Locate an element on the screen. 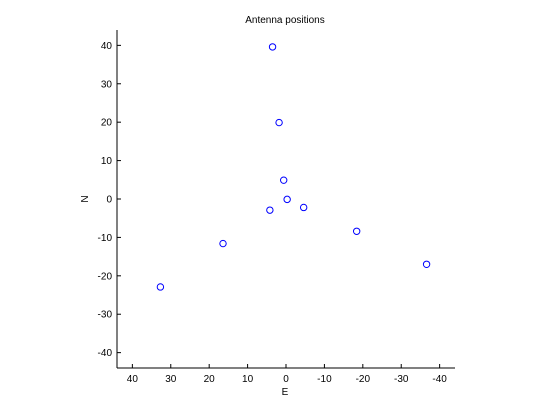 Image resolution: width=552 pixels, height=414 pixels. y-tick-label: 10 is located at coordinates (107, 161).